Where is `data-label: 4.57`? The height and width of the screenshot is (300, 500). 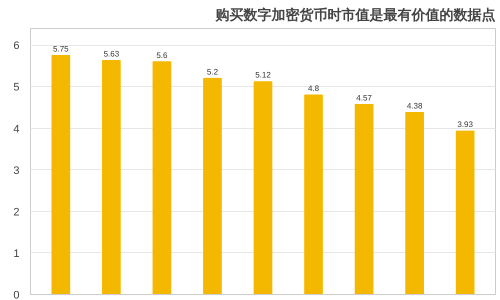 data-label: 4.57 is located at coordinates (364, 98).